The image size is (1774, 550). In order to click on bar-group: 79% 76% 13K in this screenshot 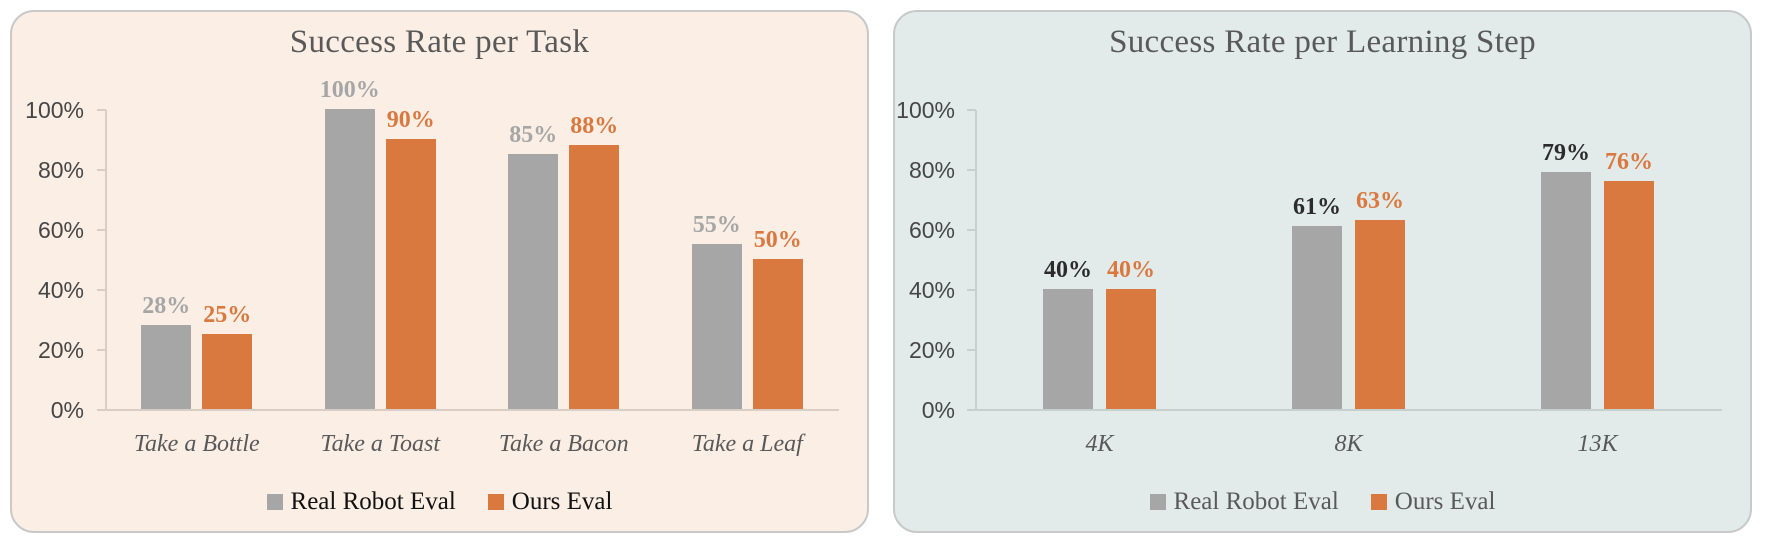, I will do `click(1597, 283)`.